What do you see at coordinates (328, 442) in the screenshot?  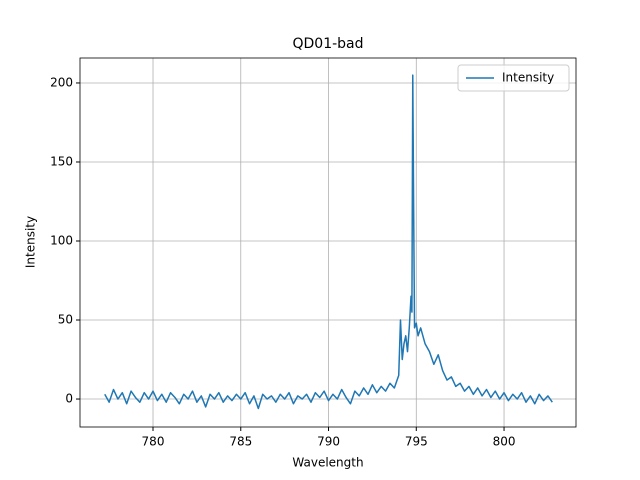 I see `x-tick-label: 790` at bounding box center [328, 442].